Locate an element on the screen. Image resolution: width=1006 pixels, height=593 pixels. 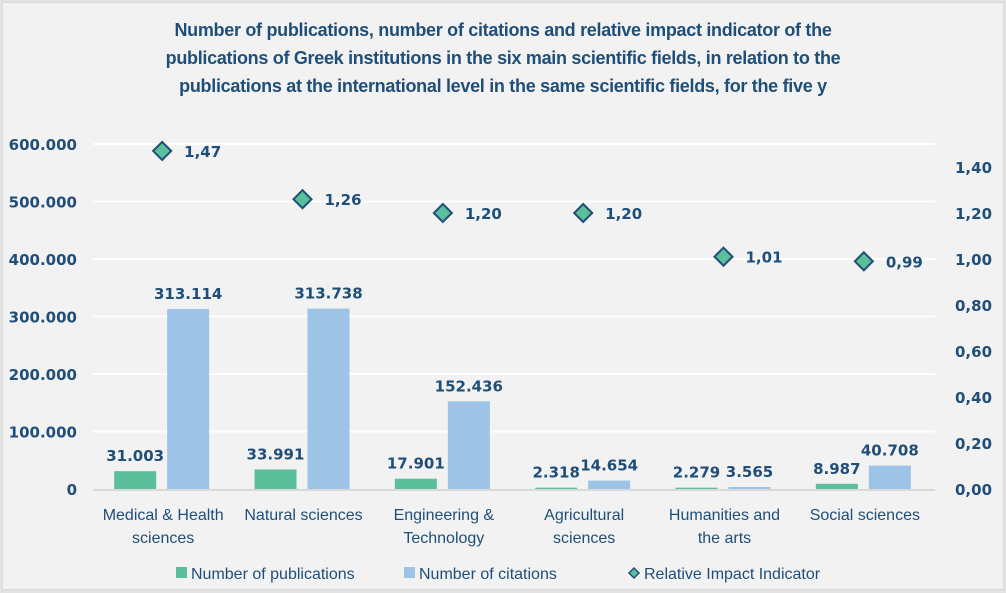
publications-data-label: 8.987 is located at coordinates (836, 469).